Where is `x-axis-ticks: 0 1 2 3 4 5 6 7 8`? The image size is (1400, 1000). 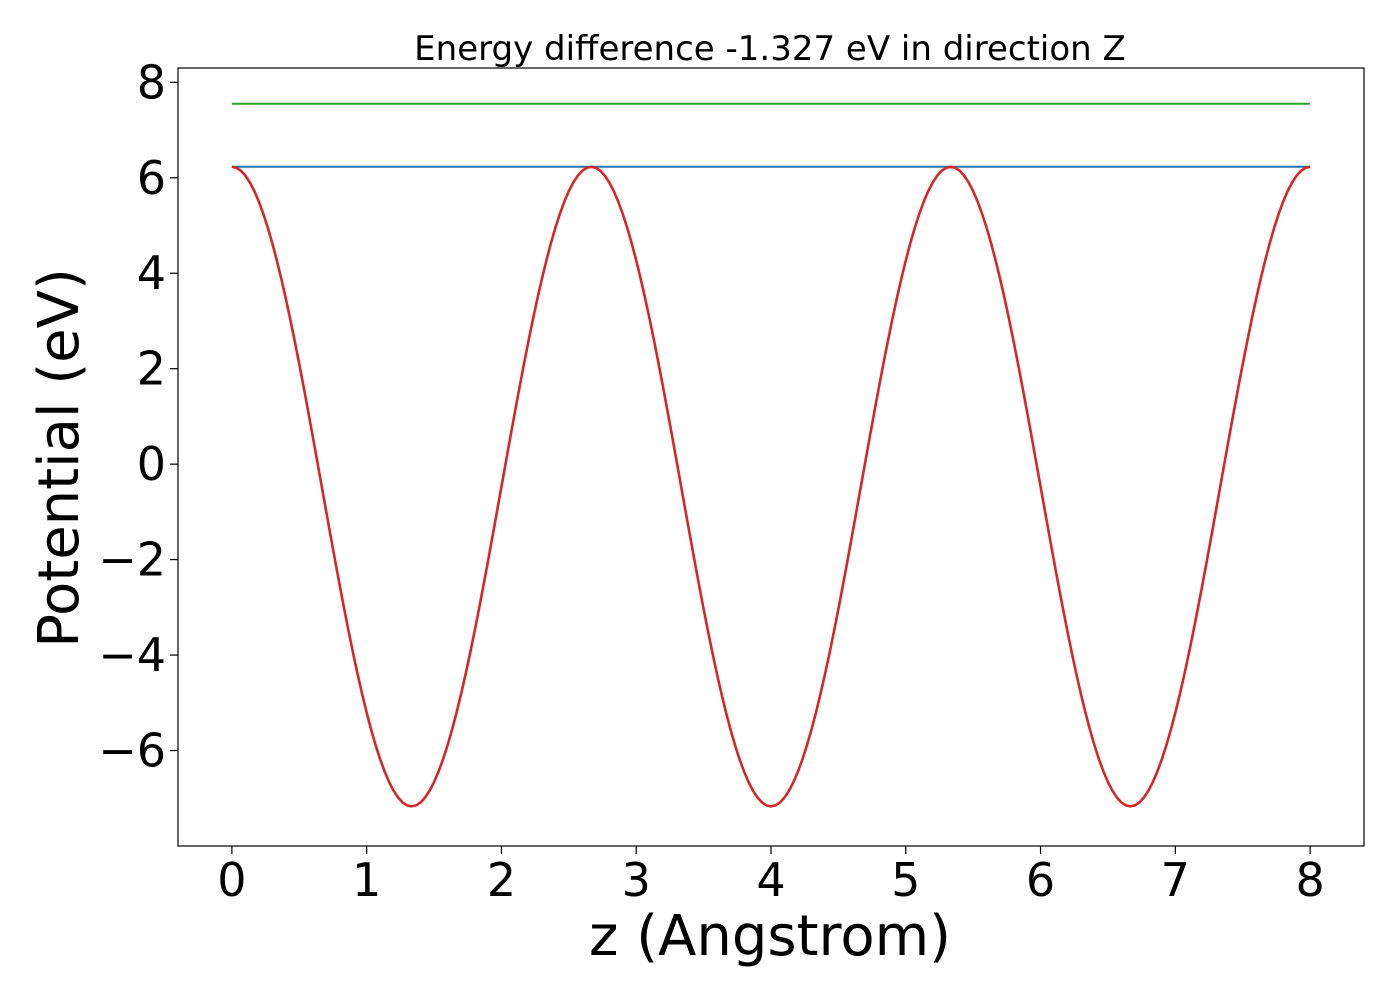
x-axis-ticks: 0 1 2 3 4 5 6 7 8 is located at coordinates (771, 876).